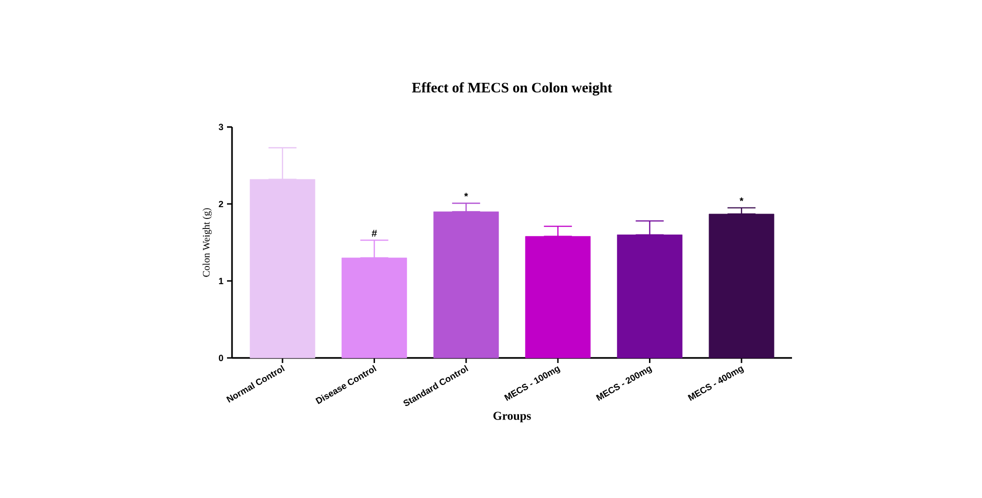  I want to click on annotation: #, so click(374, 233).